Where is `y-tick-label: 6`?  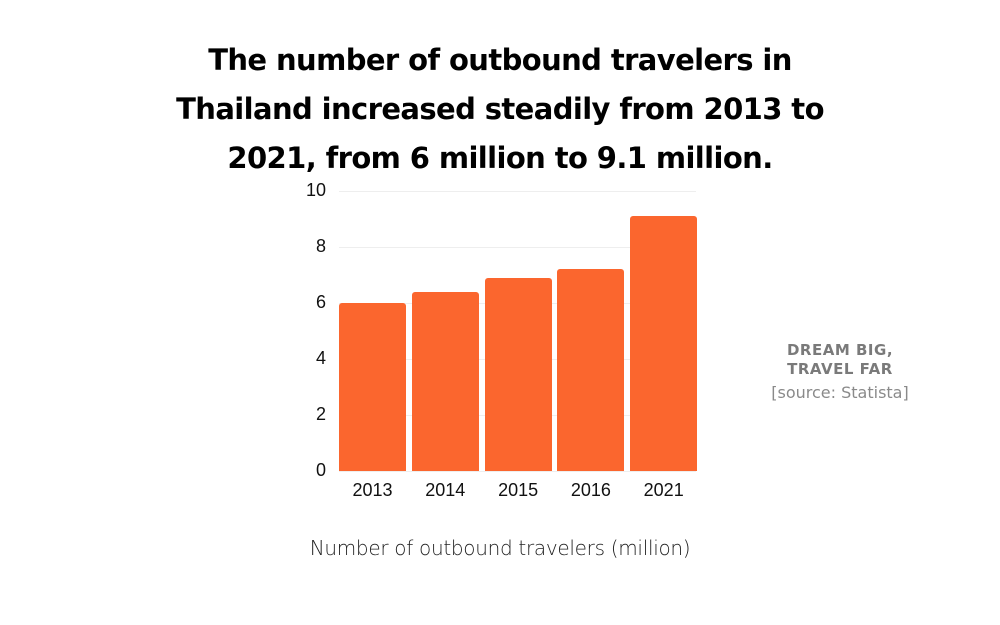 y-tick-label: 6 is located at coordinates (320, 302).